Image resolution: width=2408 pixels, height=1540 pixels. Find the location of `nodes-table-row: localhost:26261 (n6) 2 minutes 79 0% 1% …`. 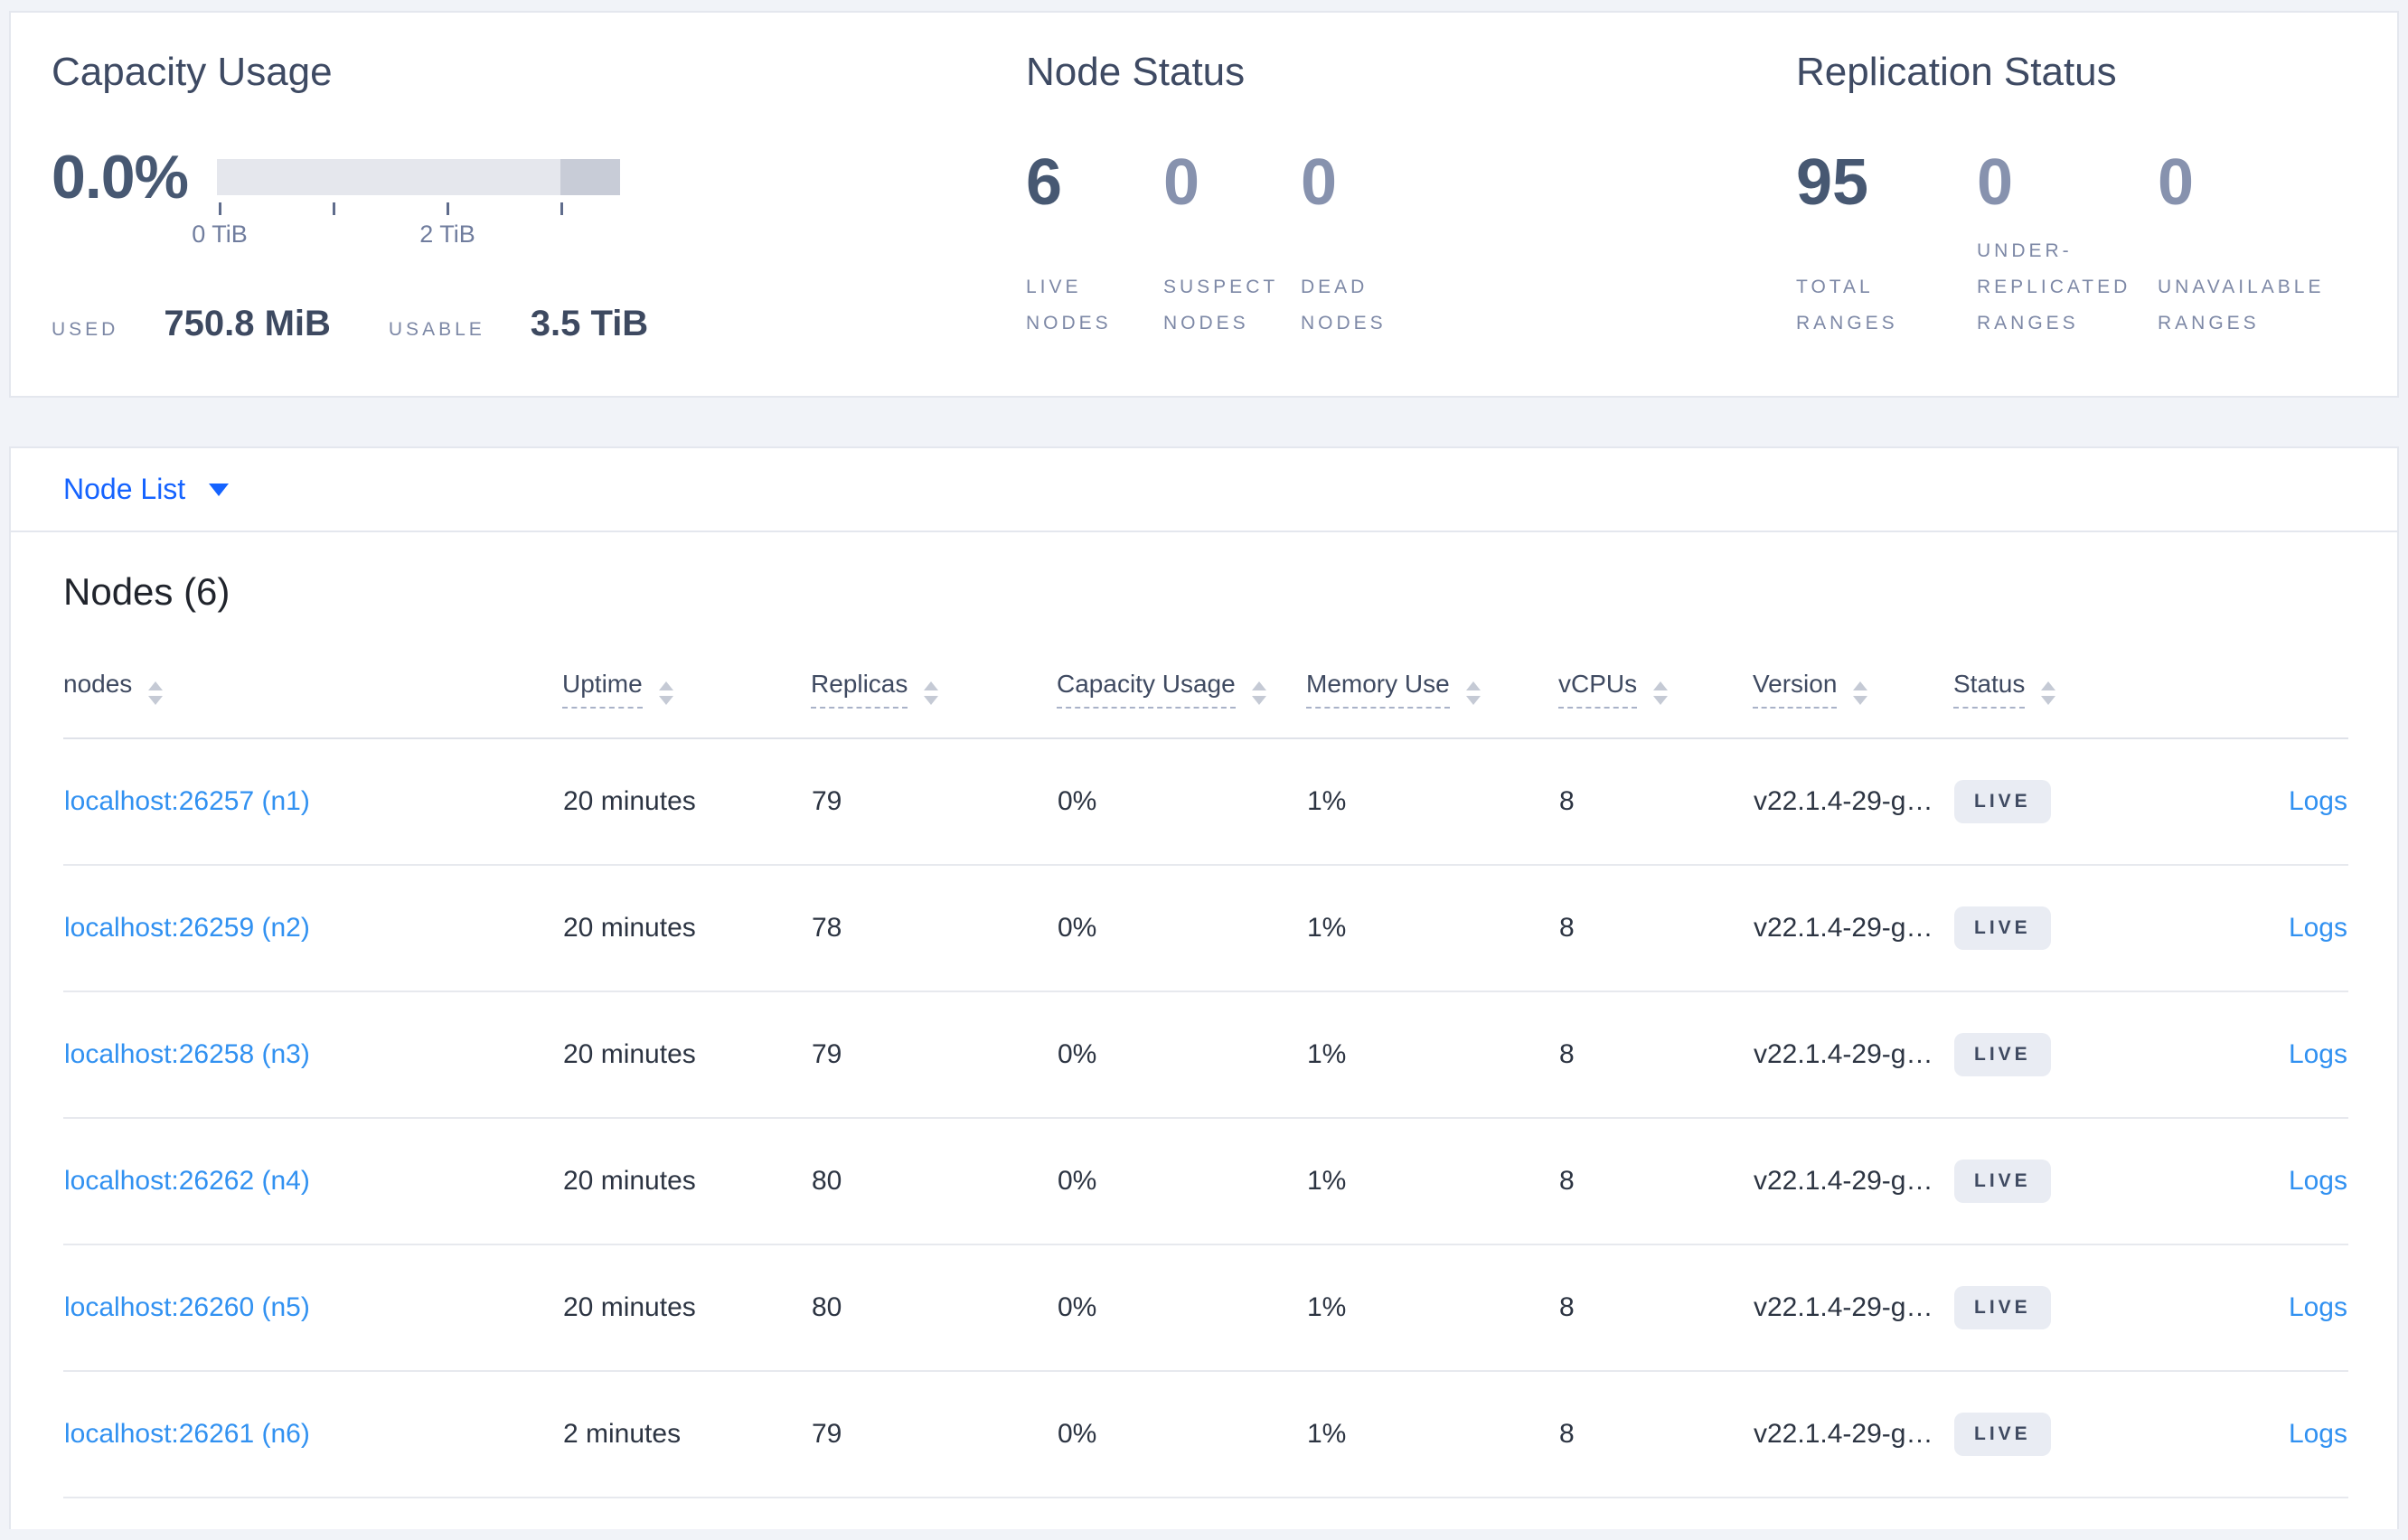

nodes-table-row: localhost:26261 (n6) 2 minutes 79 0% 1% … is located at coordinates (1205, 1434).